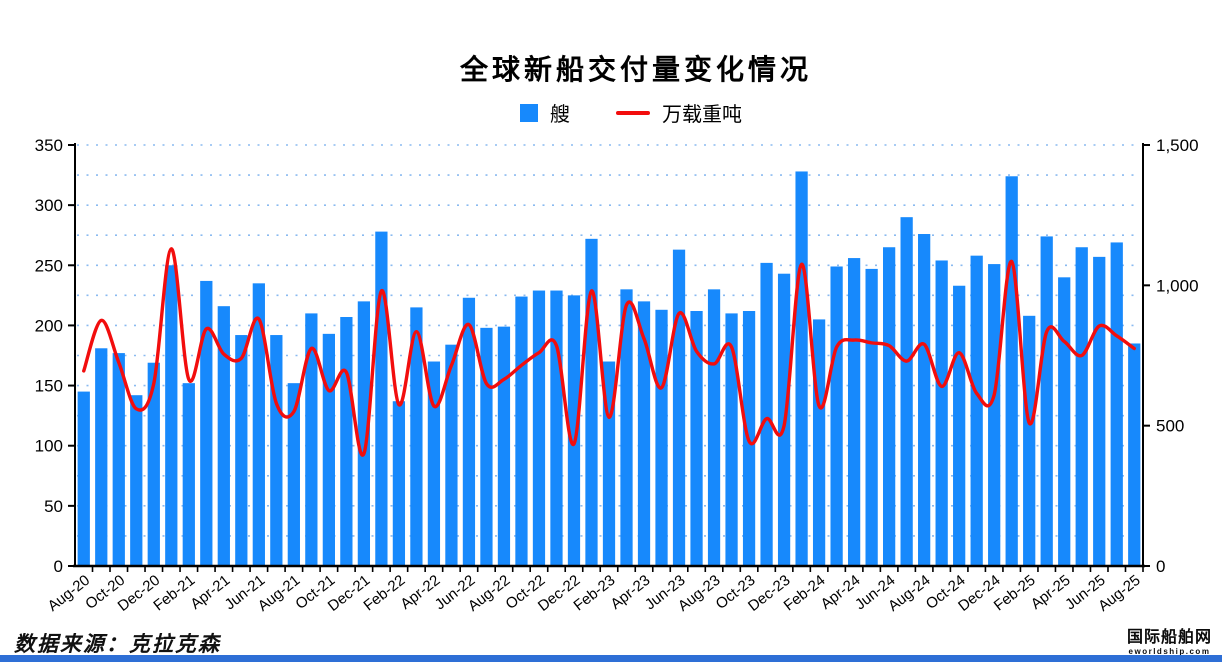  I want to click on left-axis-label: 100, so click(49, 446).